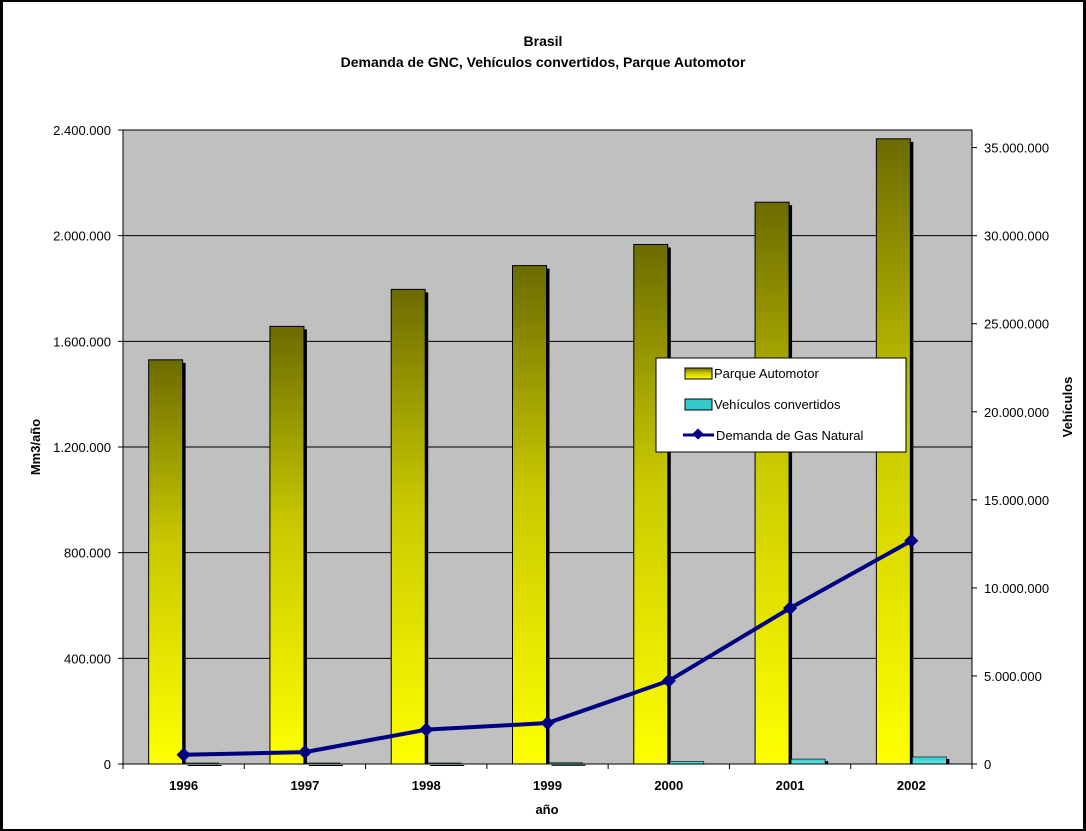  What do you see at coordinates (183, 785) in the screenshot?
I see `x-tick-label: 1996` at bounding box center [183, 785].